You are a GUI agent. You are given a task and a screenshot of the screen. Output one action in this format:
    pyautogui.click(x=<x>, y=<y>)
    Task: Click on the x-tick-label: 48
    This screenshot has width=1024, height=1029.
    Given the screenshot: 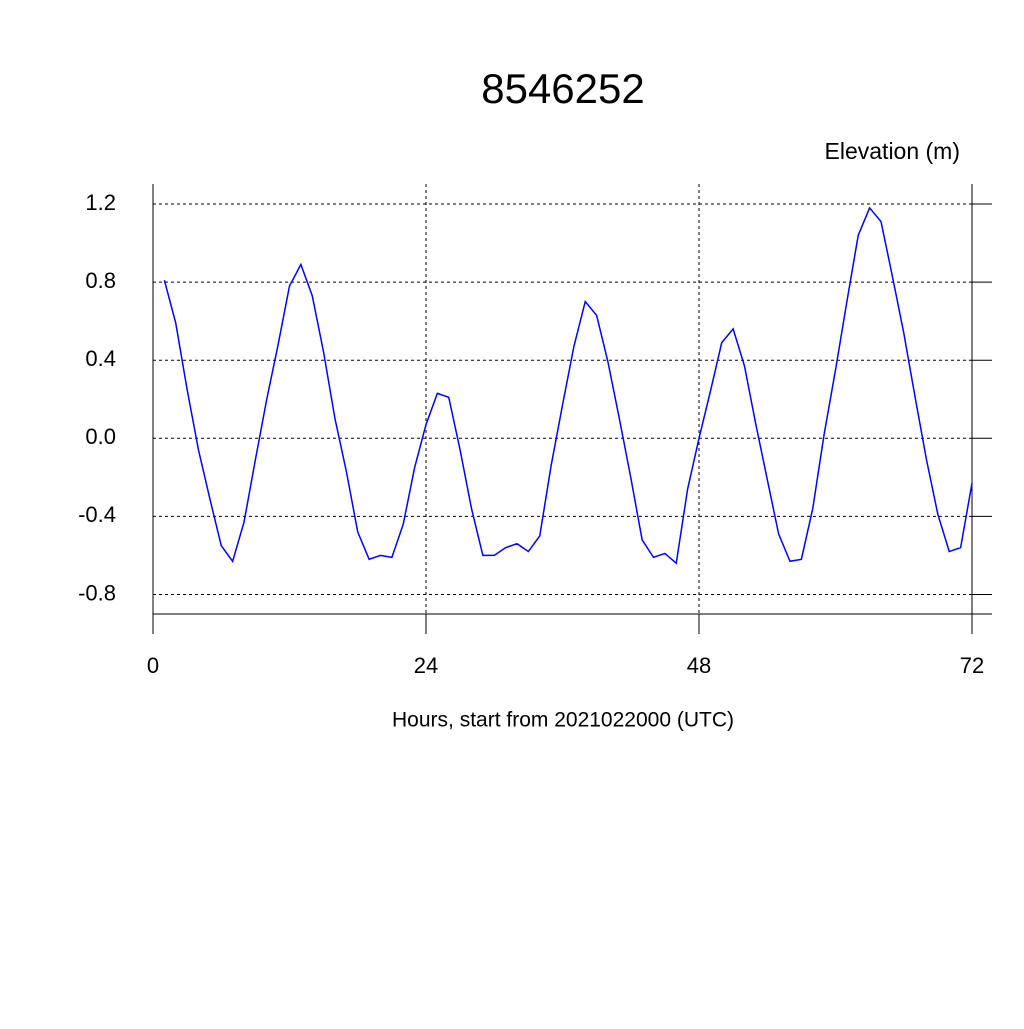 What is the action you would take?
    pyautogui.click(x=699, y=665)
    